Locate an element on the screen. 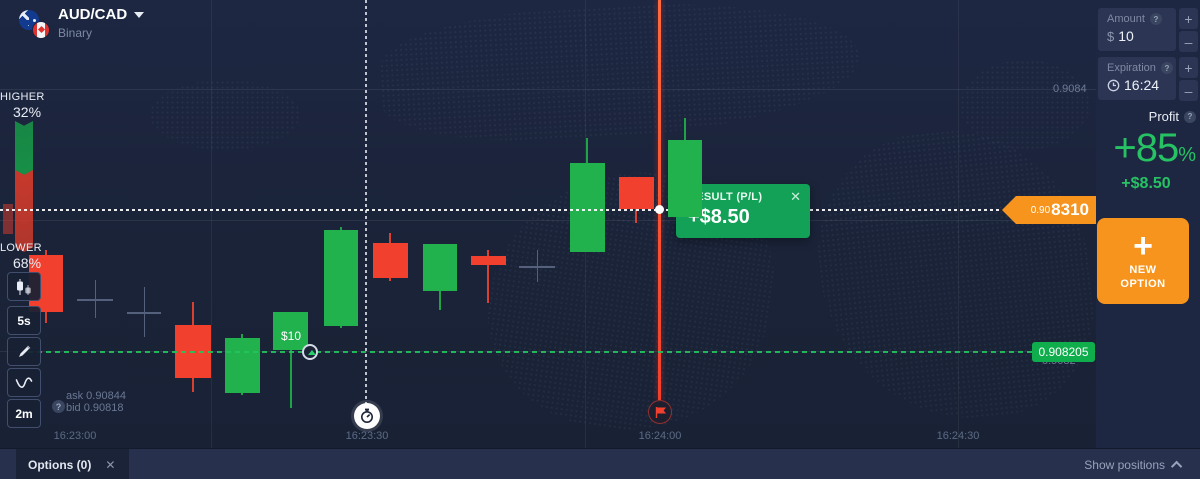 The width and height of the screenshot is (1200, 479). tab-options: Options (0) ✕ is located at coordinates (73, 464).